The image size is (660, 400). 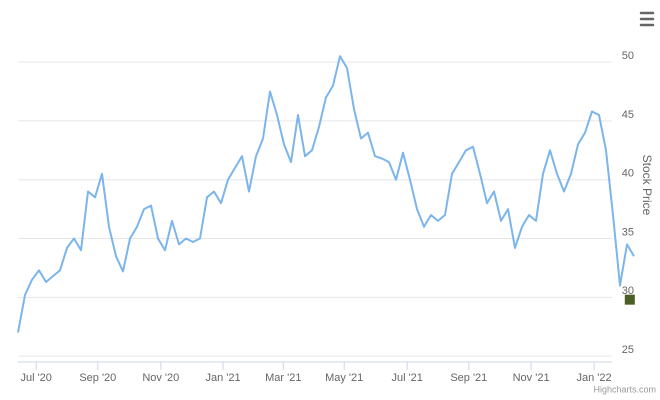 What do you see at coordinates (223, 378) in the screenshot?
I see `x-tick-label: Jan '21` at bounding box center [223, 378].